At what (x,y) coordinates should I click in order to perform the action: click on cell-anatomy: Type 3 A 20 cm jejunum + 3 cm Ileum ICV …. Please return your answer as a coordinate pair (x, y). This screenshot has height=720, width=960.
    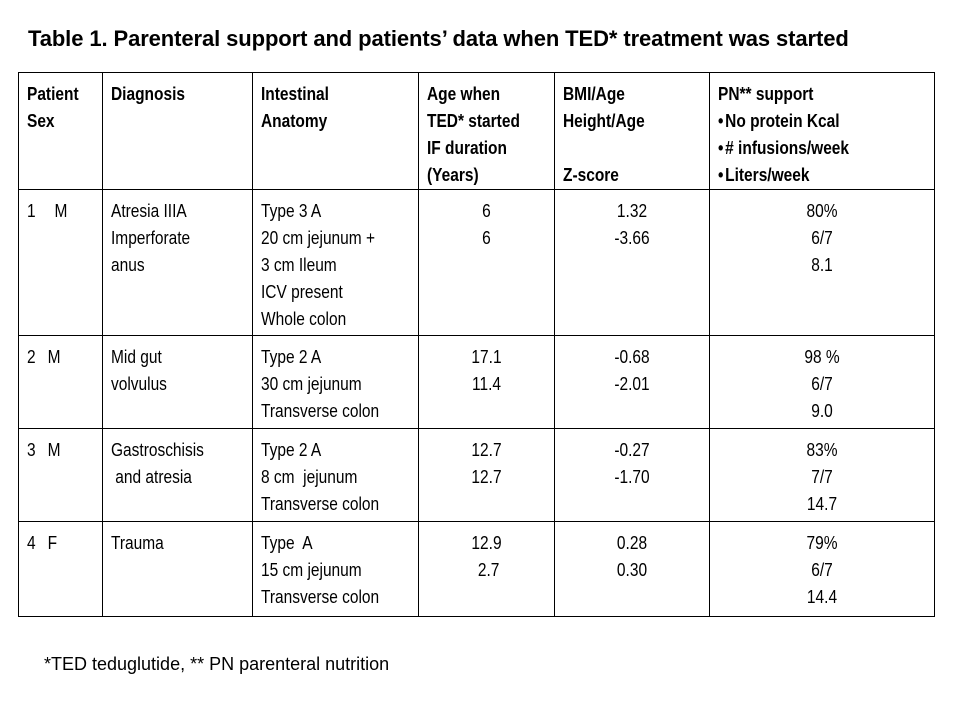
    Looking at the image, I should click on (335, 262).